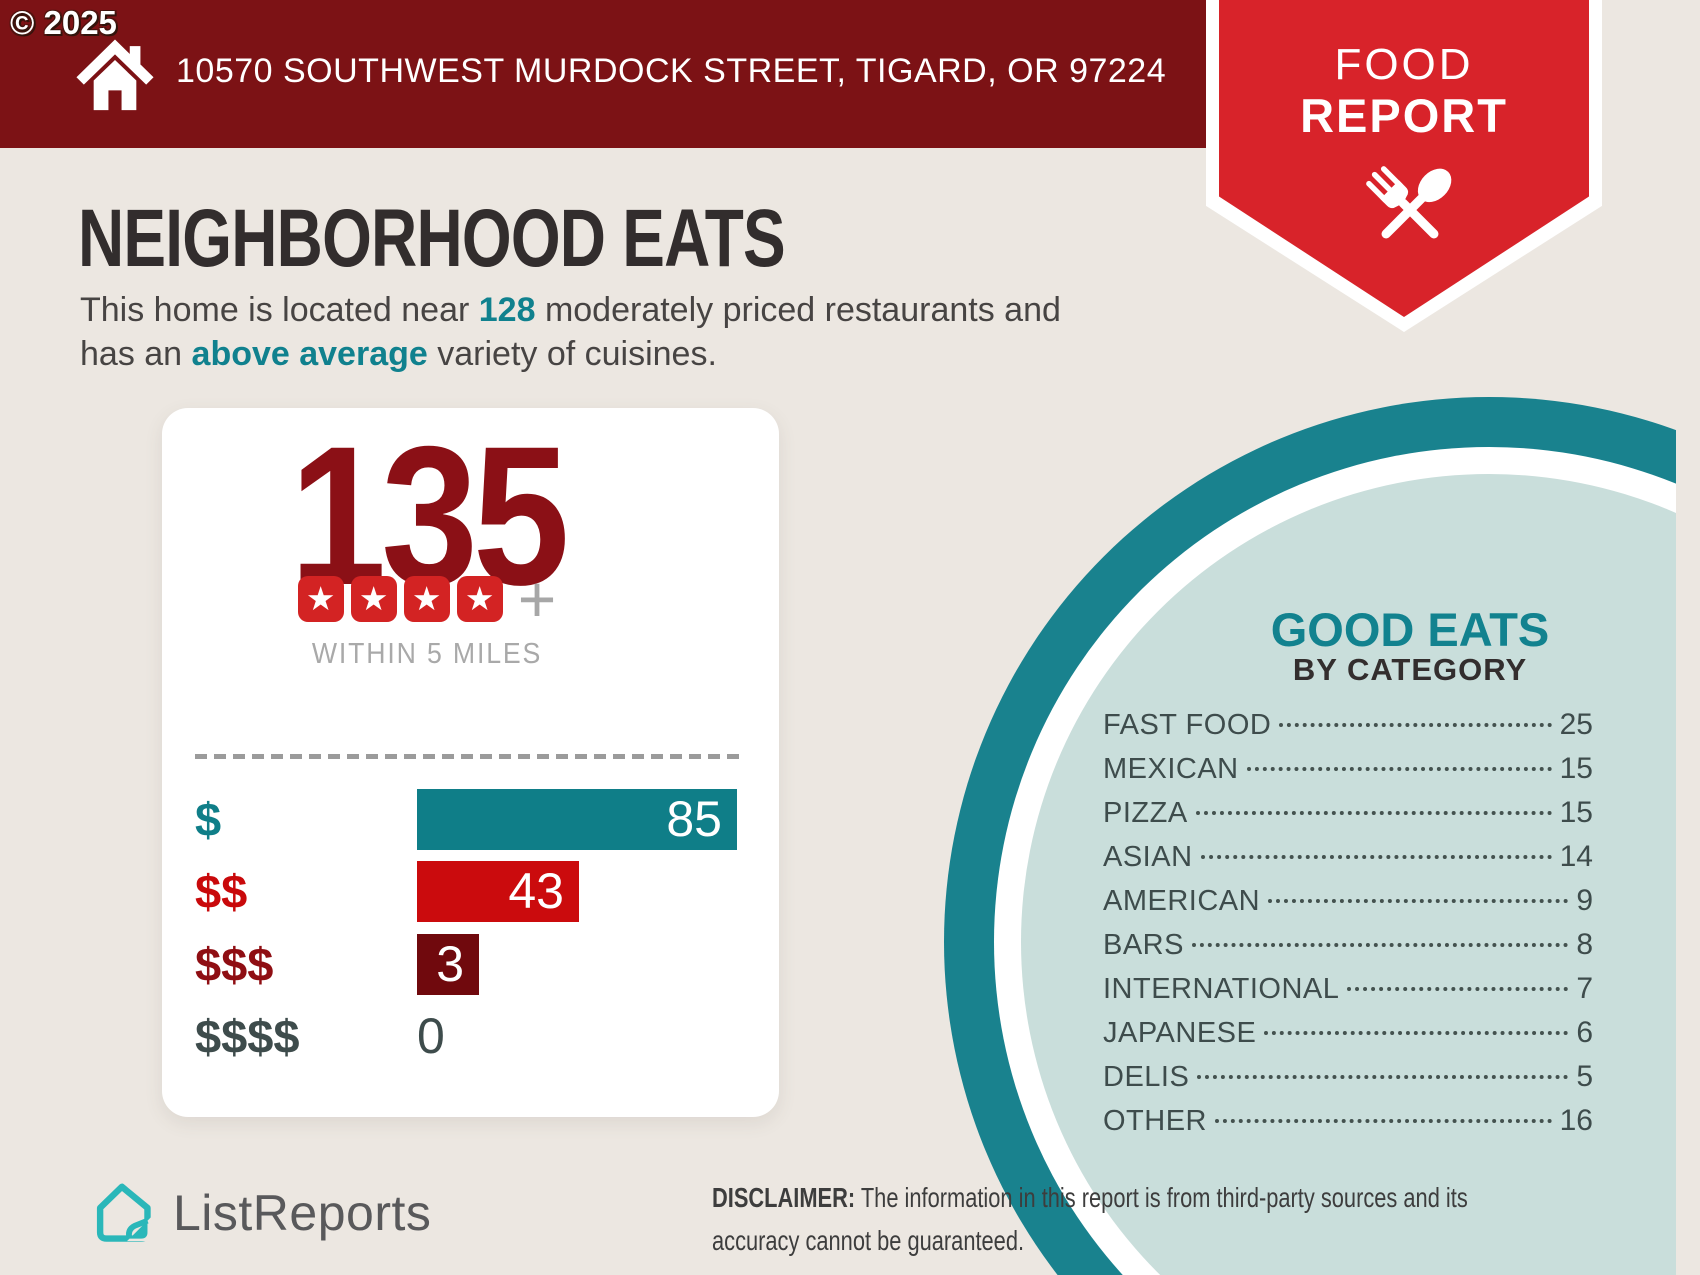 Image resolution: width=1700 pixels, height=1275 pixels. I want to click on bar-two-dollar: 43, so click(498, 891).